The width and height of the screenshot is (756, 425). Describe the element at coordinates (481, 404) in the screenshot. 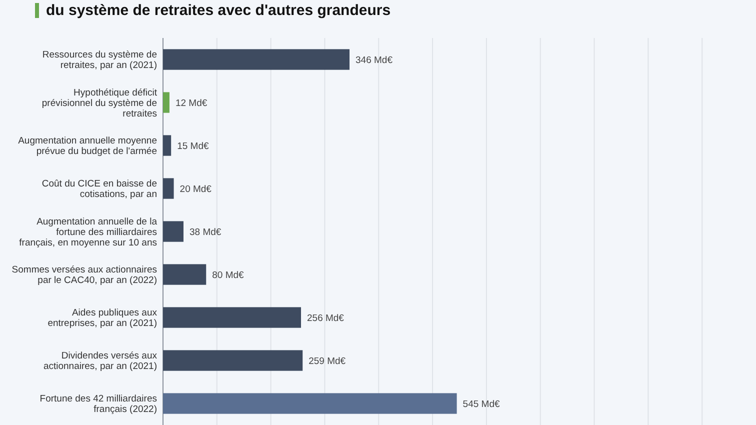

I see `data-label: 545 Md€` at that location.